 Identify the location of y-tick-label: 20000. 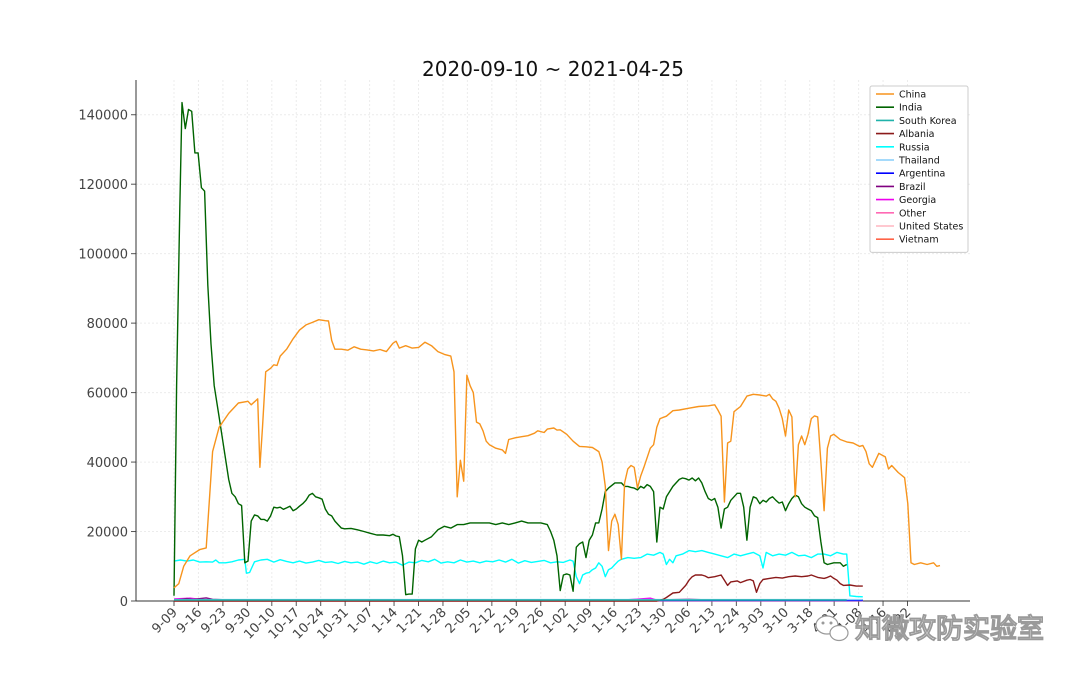
(107, 533).